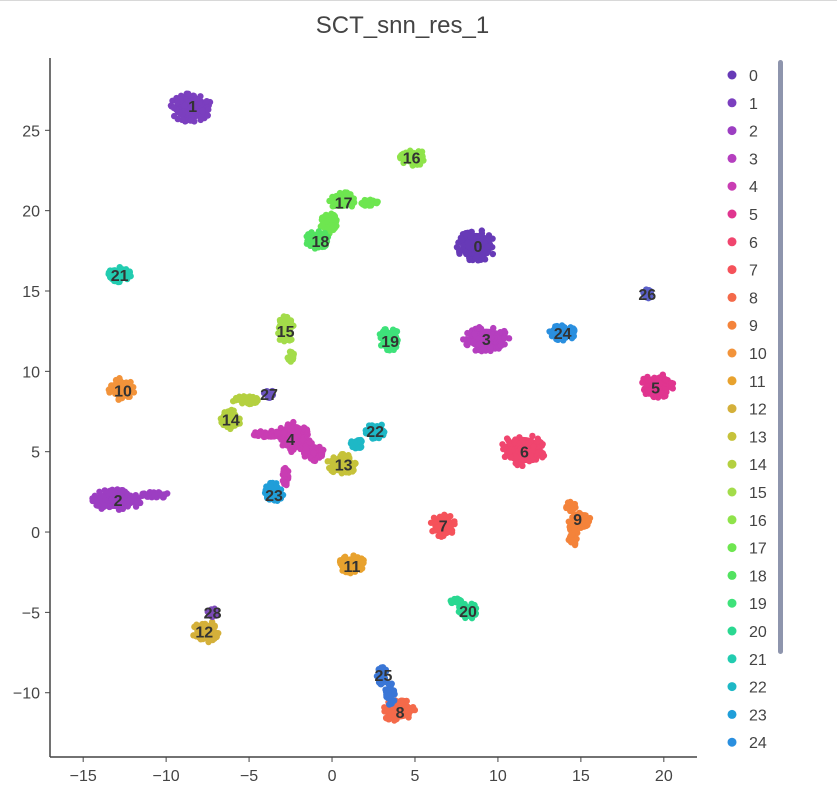 This screenshot has height=795, width=837. I want to click on legend-label: 20, so click(758, 632).